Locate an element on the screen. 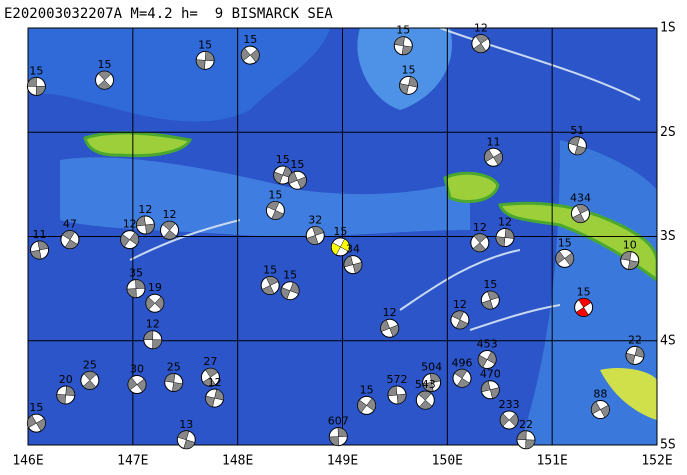 This screenshot has height=475, width=687. depth-label: 607 is located at coordinates (338, 421).